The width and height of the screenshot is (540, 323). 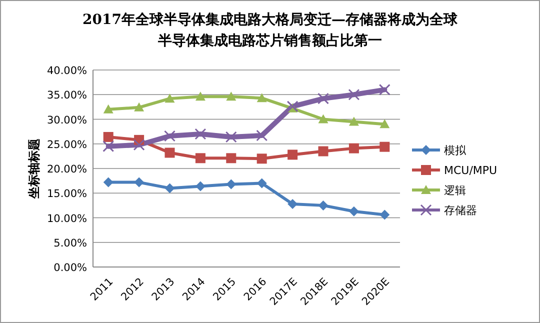 What do you see at coordinates (67, 194) in the screenshot?
I see `y-tick-label: 15.00%` at bounding box center [67, 194].